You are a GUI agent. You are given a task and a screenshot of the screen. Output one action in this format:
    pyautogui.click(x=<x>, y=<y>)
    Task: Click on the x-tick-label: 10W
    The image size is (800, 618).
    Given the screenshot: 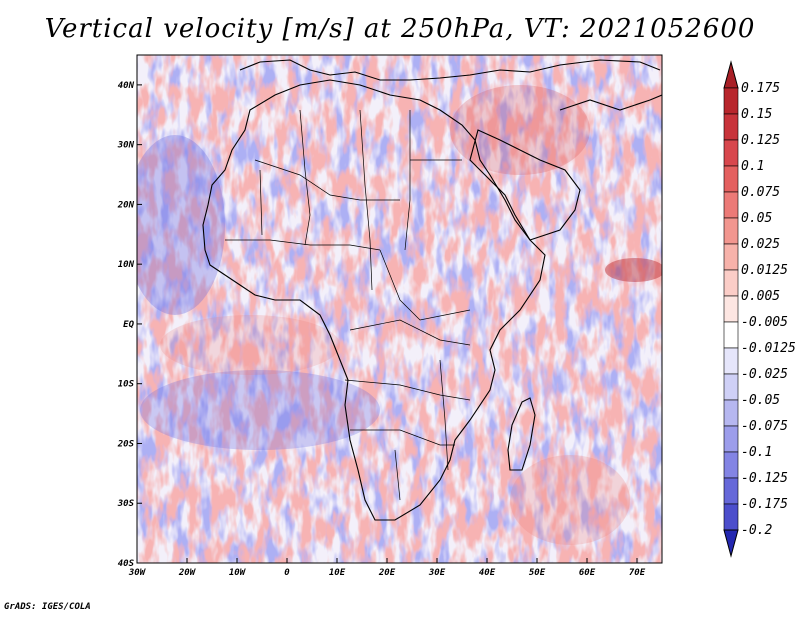 What is the action you would take?
    pyautogui.click(x=238, y=573)
    